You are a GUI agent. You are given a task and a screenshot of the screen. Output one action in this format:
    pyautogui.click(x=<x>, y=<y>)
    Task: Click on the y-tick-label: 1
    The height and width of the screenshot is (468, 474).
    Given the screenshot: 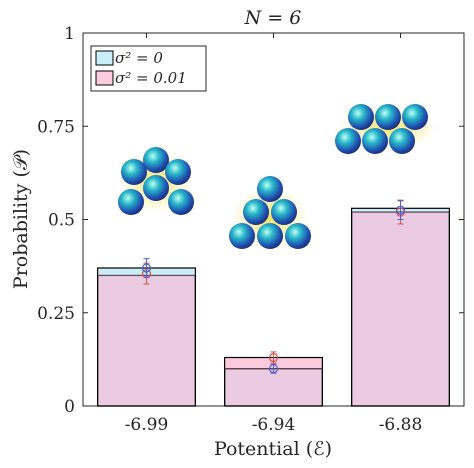 What is the action you would take?
    pyautogui.click(x=69, y=34)
    